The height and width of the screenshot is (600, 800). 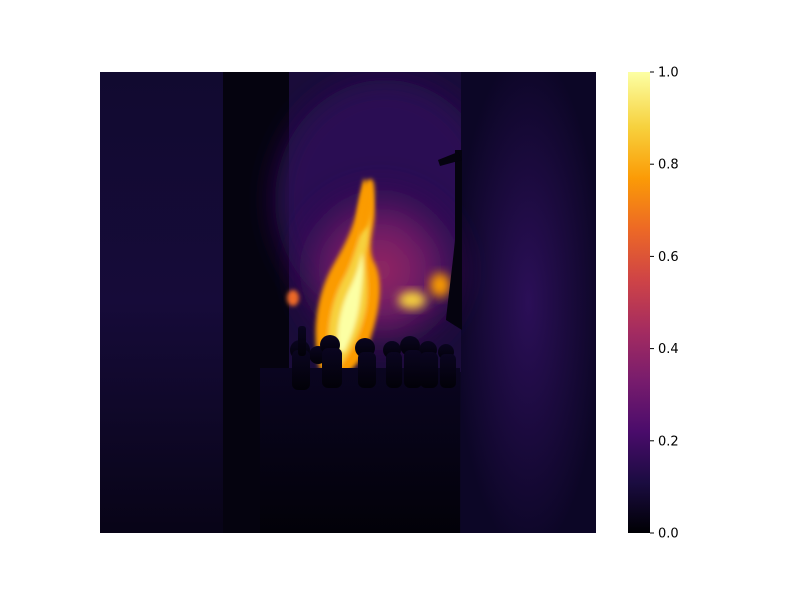 What do you see at coordinates (668, 165) in the screenshot?
I see `colorbar-tick-label: 0.8` at bounding box center [668, 165].